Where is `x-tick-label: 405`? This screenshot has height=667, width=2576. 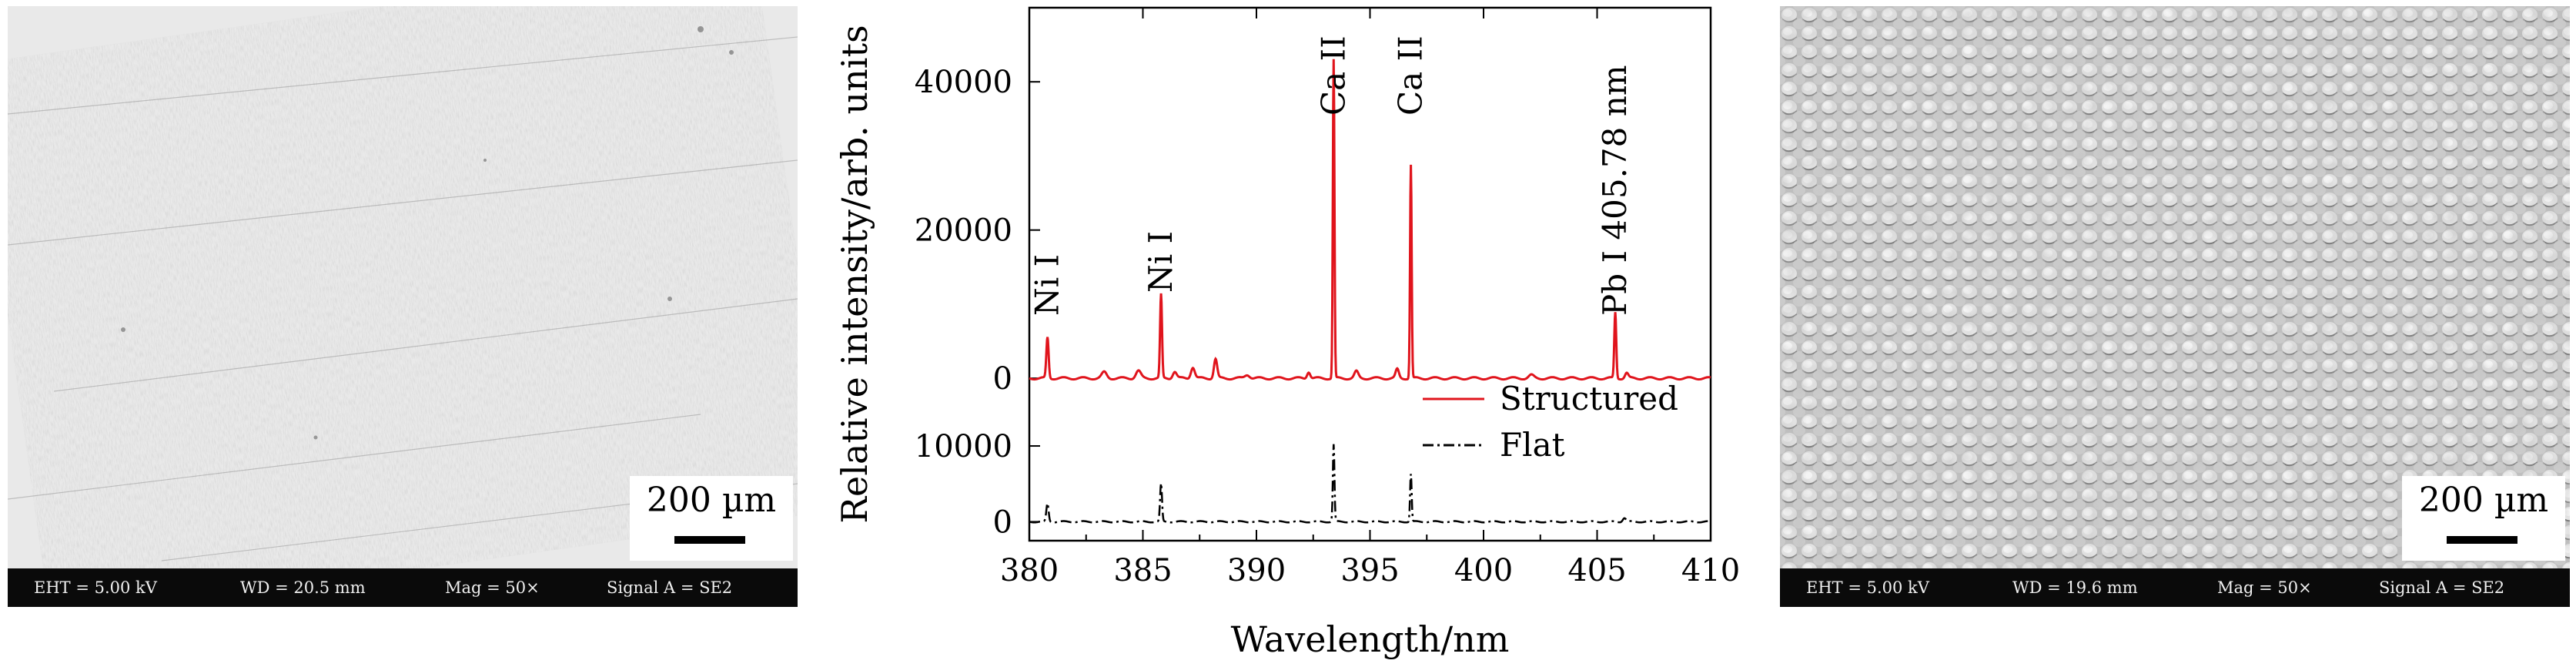 x-tick-label: 405 is located at coordinates (1596, 570).